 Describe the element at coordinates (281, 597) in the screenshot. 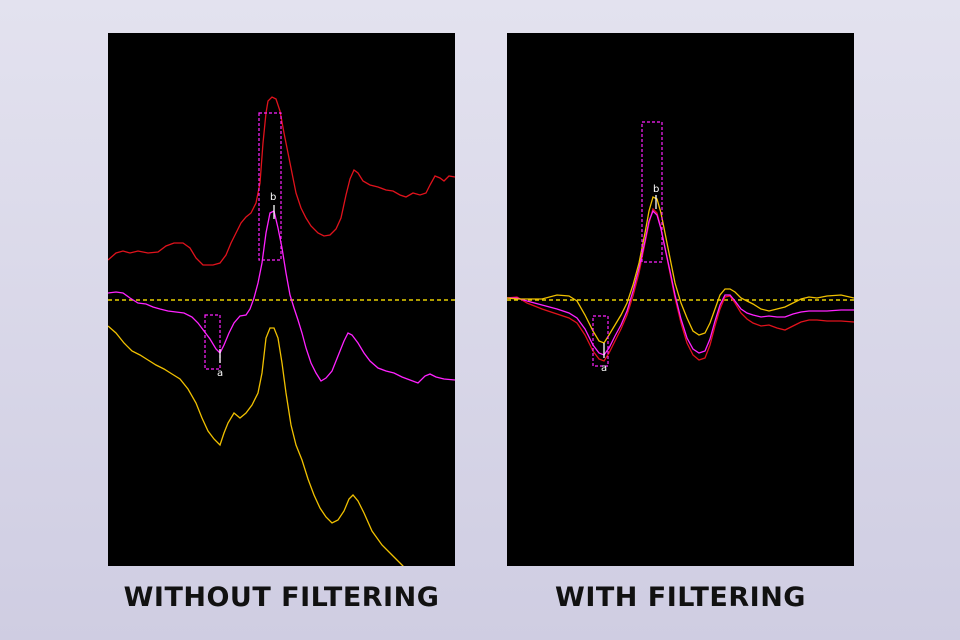

I see `caption-without-filtering: WITHOUT FILTERING` at that location.